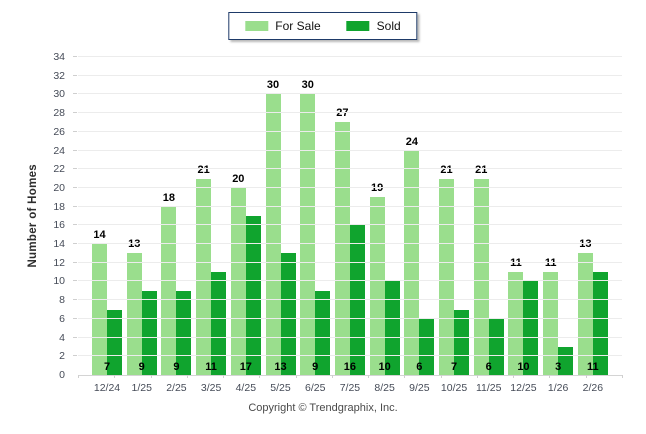 The width and height of the screenshot is (646, 434). Describe the element at coordinates (62, 356) in the screenshot. I see `y-axis-tick-label: 2` at that location.